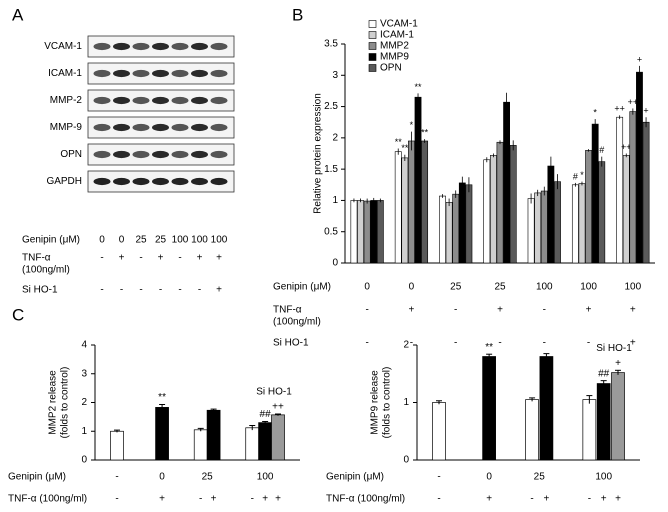 The width and height of the screenshot is (668, 512). What do you see at coordinates (40, 290) in the screenshot?
I see `condition-label: Si HO-1` at bounding box center [40, 290].